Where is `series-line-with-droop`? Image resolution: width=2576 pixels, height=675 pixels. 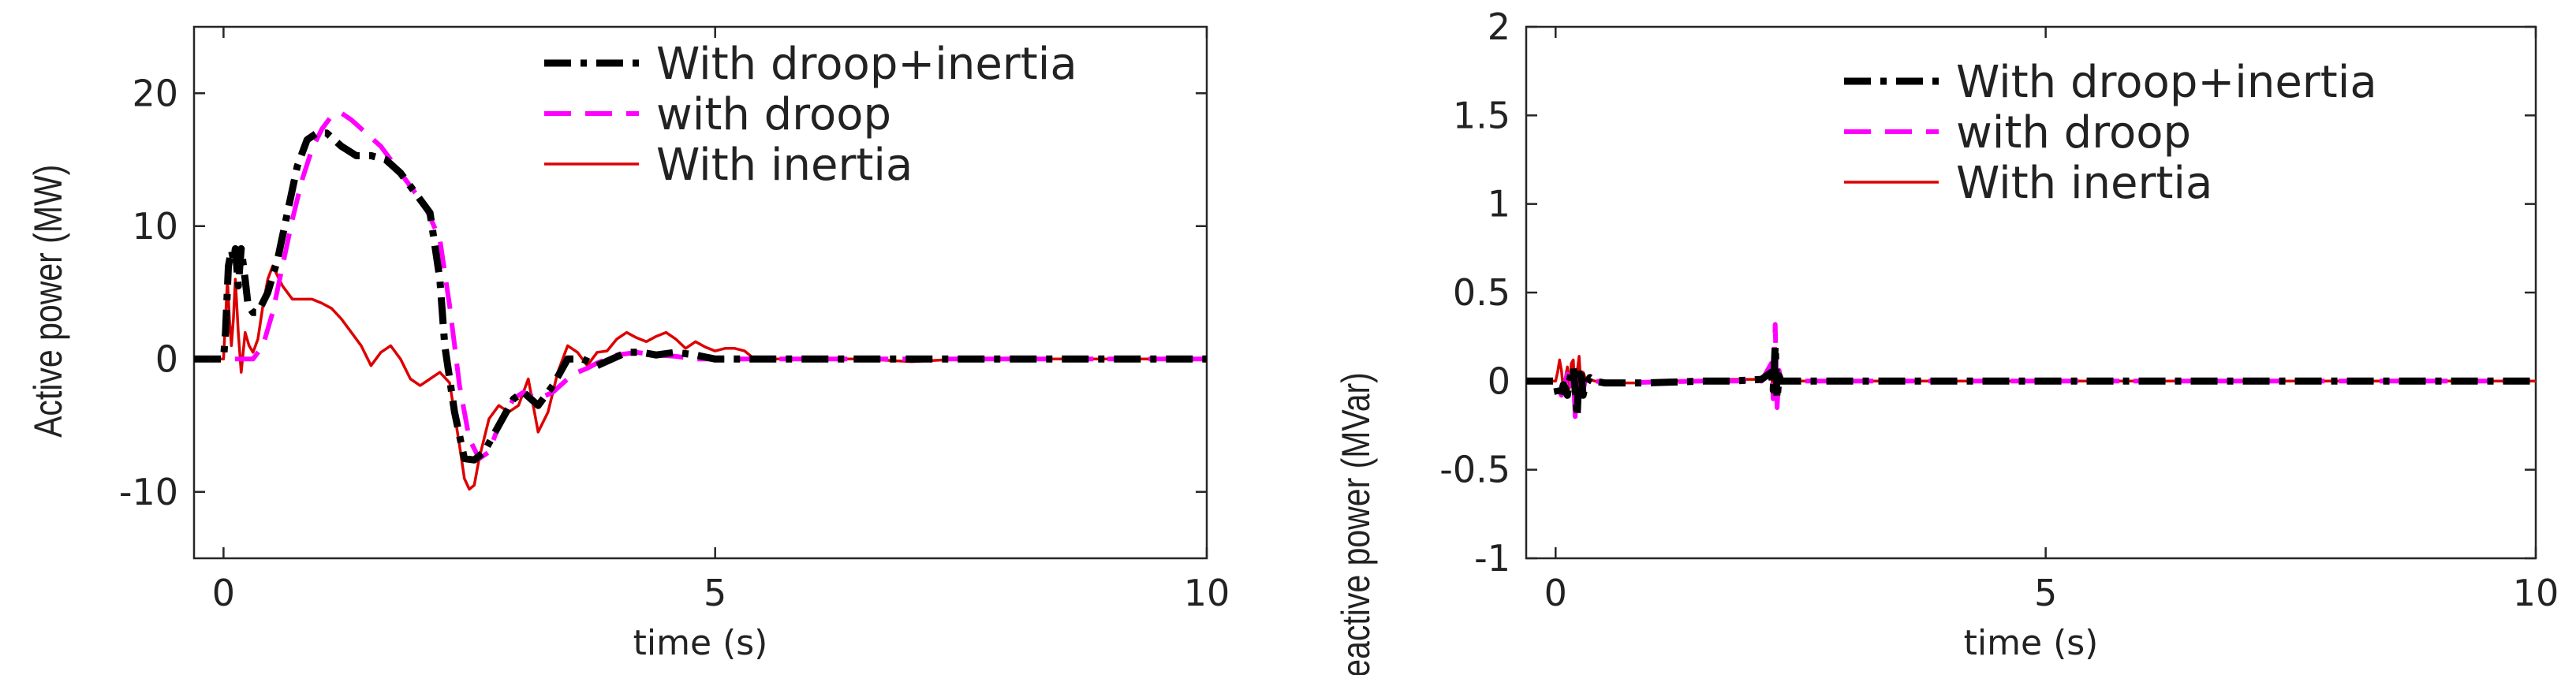 series-line-with-droop is located at coordinates (2031, 371).